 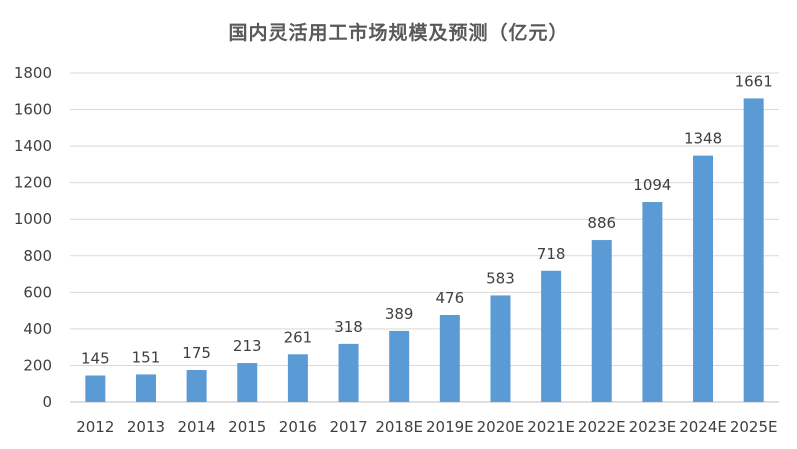 What do you see at coordinates (653, 427) in the screenshot?
I see `x-tick-label-2023E: 2023E` at bounding box center [653, 427].